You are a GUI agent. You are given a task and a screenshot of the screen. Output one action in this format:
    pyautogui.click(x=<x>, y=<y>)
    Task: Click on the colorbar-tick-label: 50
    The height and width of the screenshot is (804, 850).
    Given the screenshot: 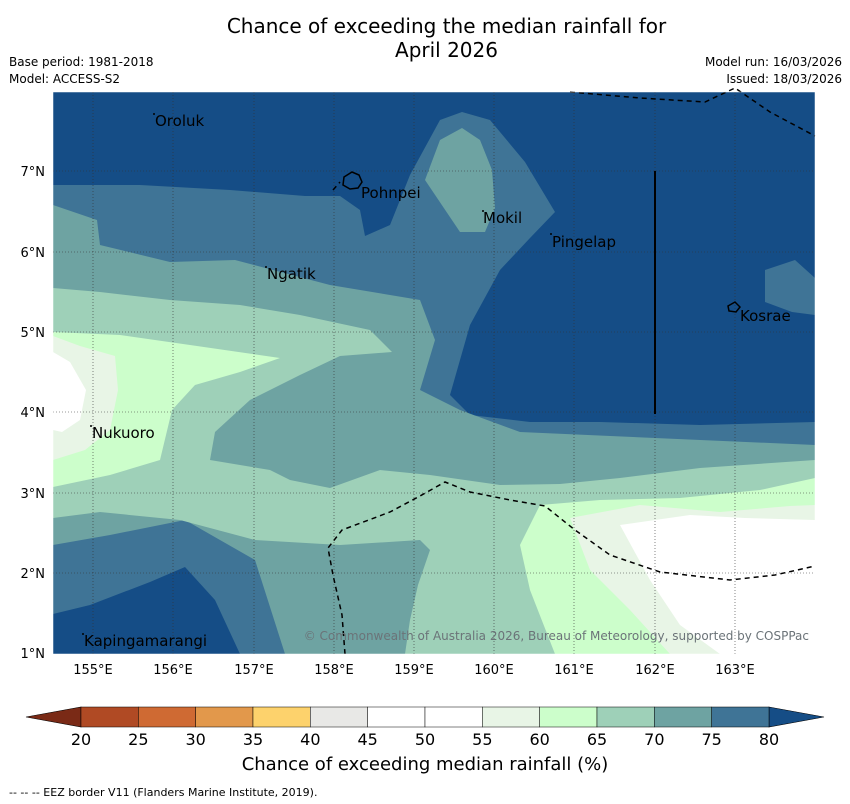 What is the action you would take?
    pyautogui.click(x=425, y=739)
    